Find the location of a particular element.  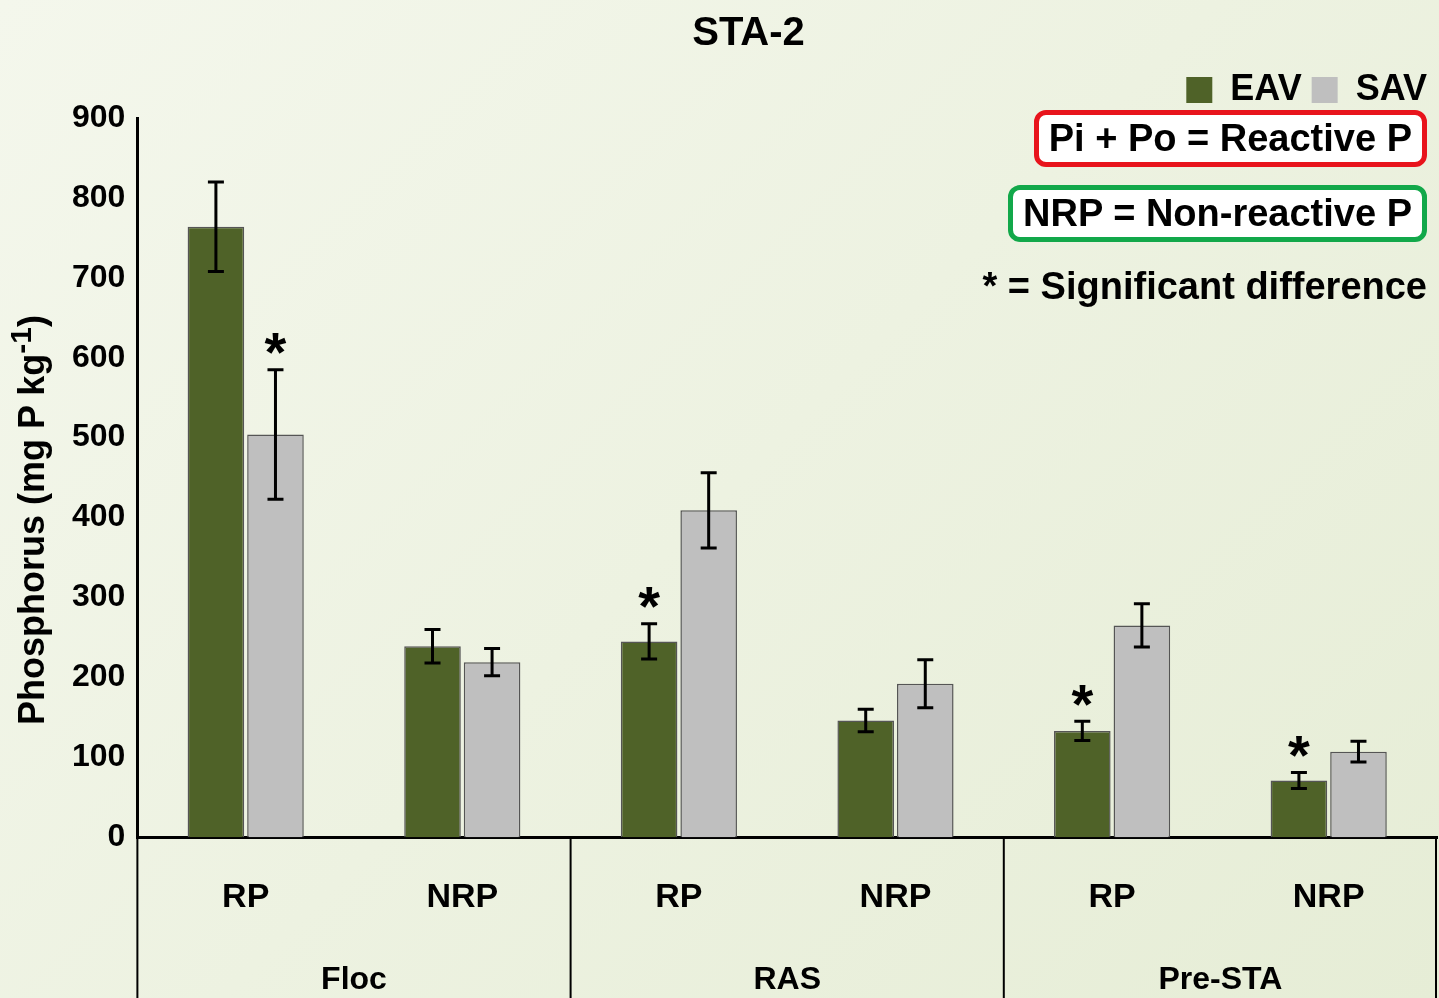

y-tick-label: 800 is located at coordinates (99, 195).